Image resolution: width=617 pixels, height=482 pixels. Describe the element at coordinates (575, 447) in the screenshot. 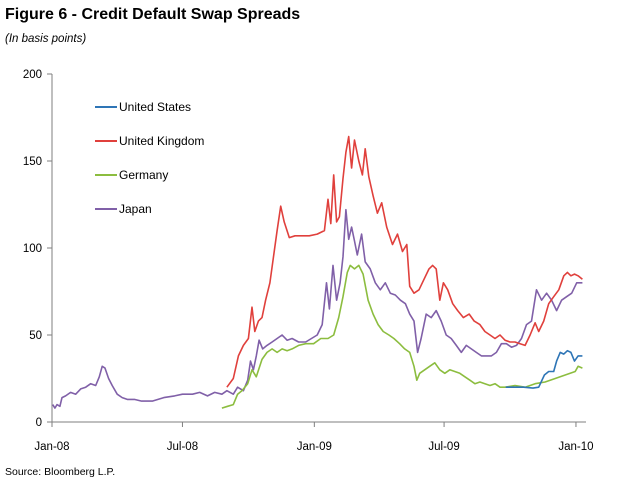

I see `x-tick-label: Jan-10` at that location.